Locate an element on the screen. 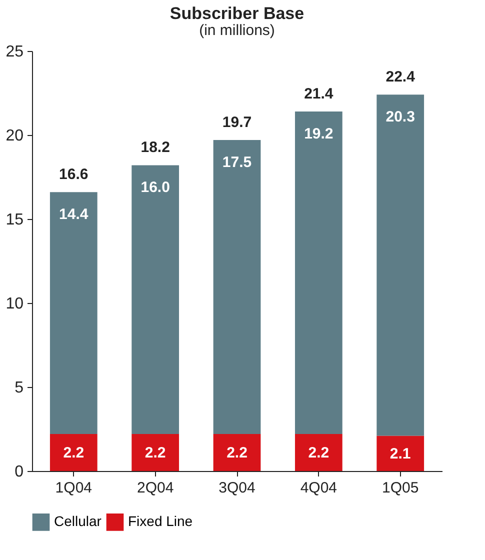  y-tick-label: 5 is located at coordinates (19, 388).